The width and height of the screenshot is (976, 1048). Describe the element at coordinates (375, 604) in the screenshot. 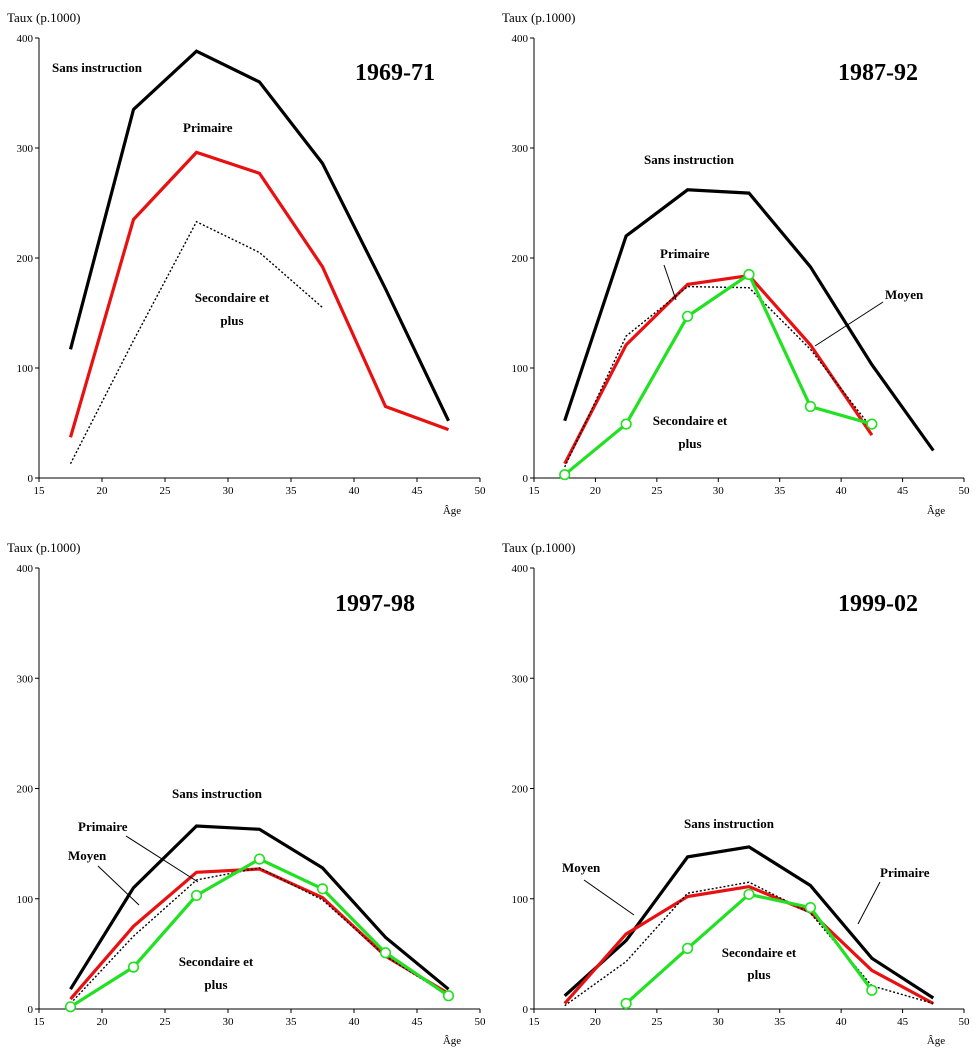

I see `chart-title: 1997-98` at that location.